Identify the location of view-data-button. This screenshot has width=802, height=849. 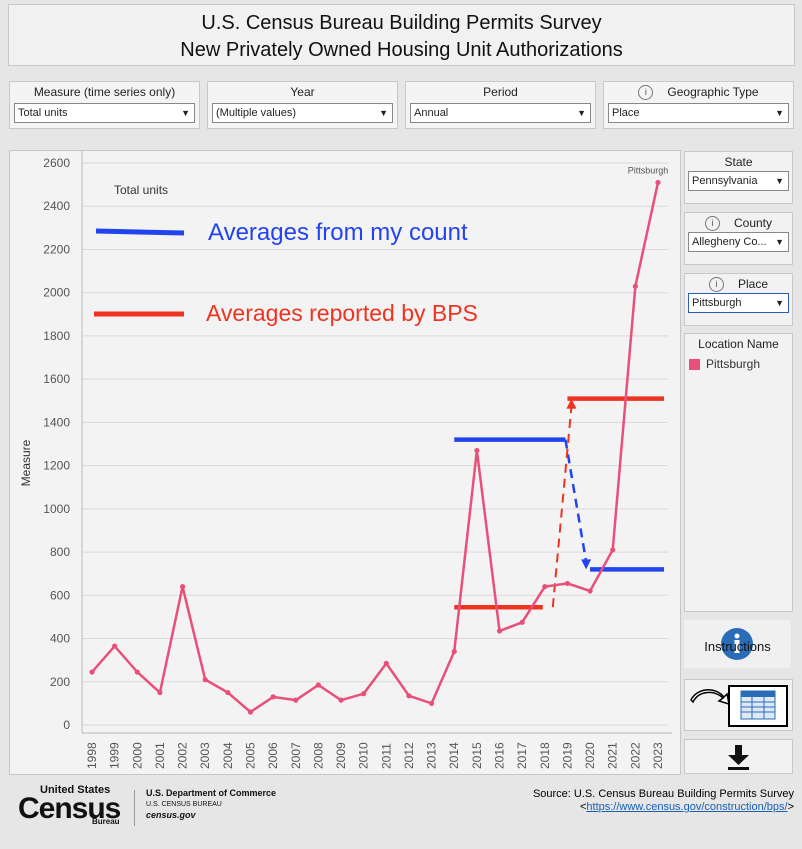
(738, 705).